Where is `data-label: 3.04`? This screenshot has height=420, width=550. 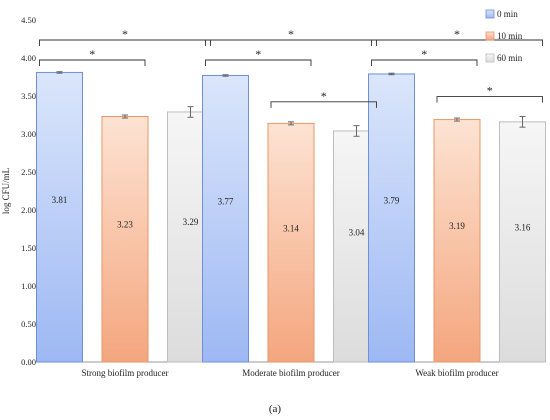
data-label: 3.04 is located at coordinates (357, 233).